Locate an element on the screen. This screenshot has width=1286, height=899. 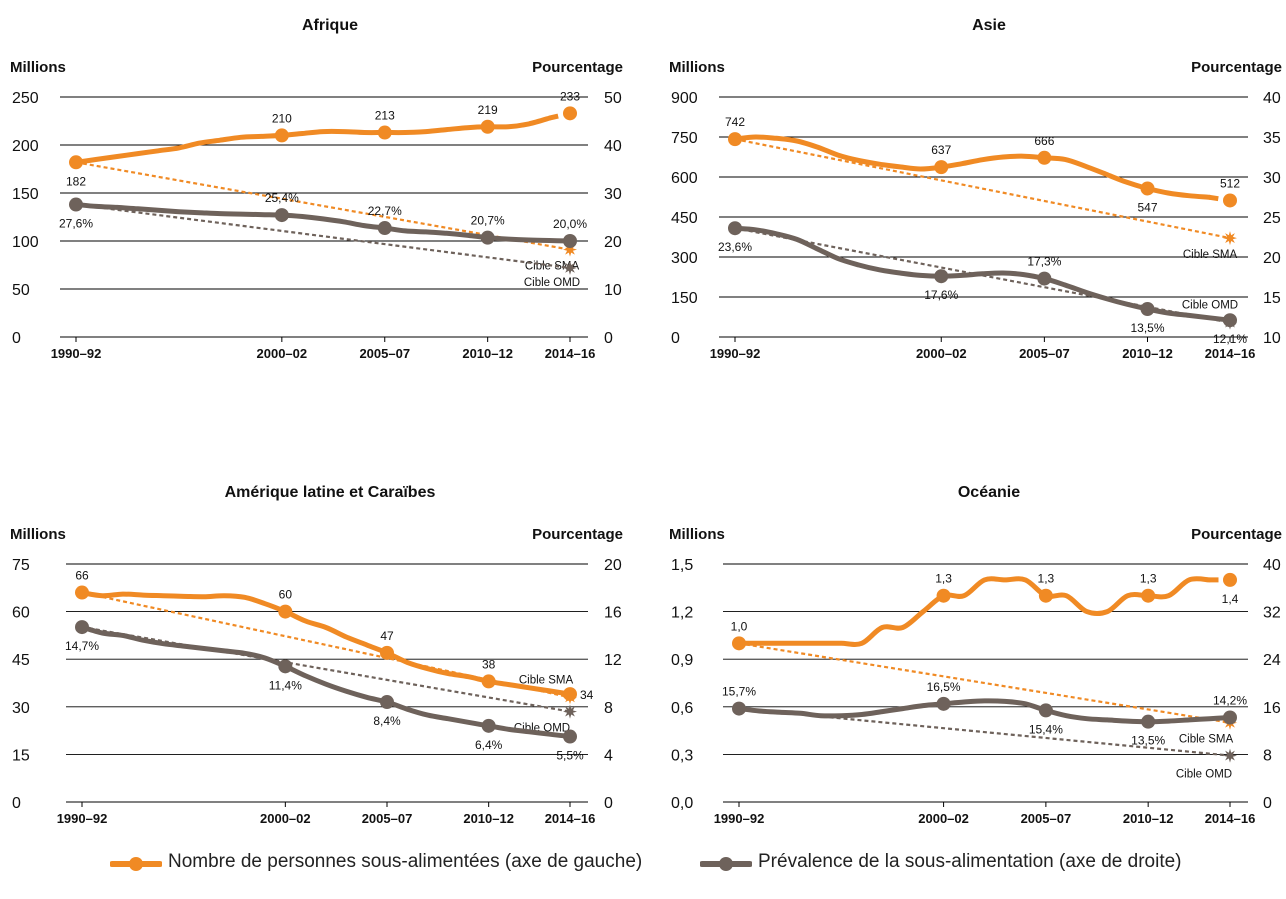
left-tick-label: 50 is located at coordinates (21, 290).